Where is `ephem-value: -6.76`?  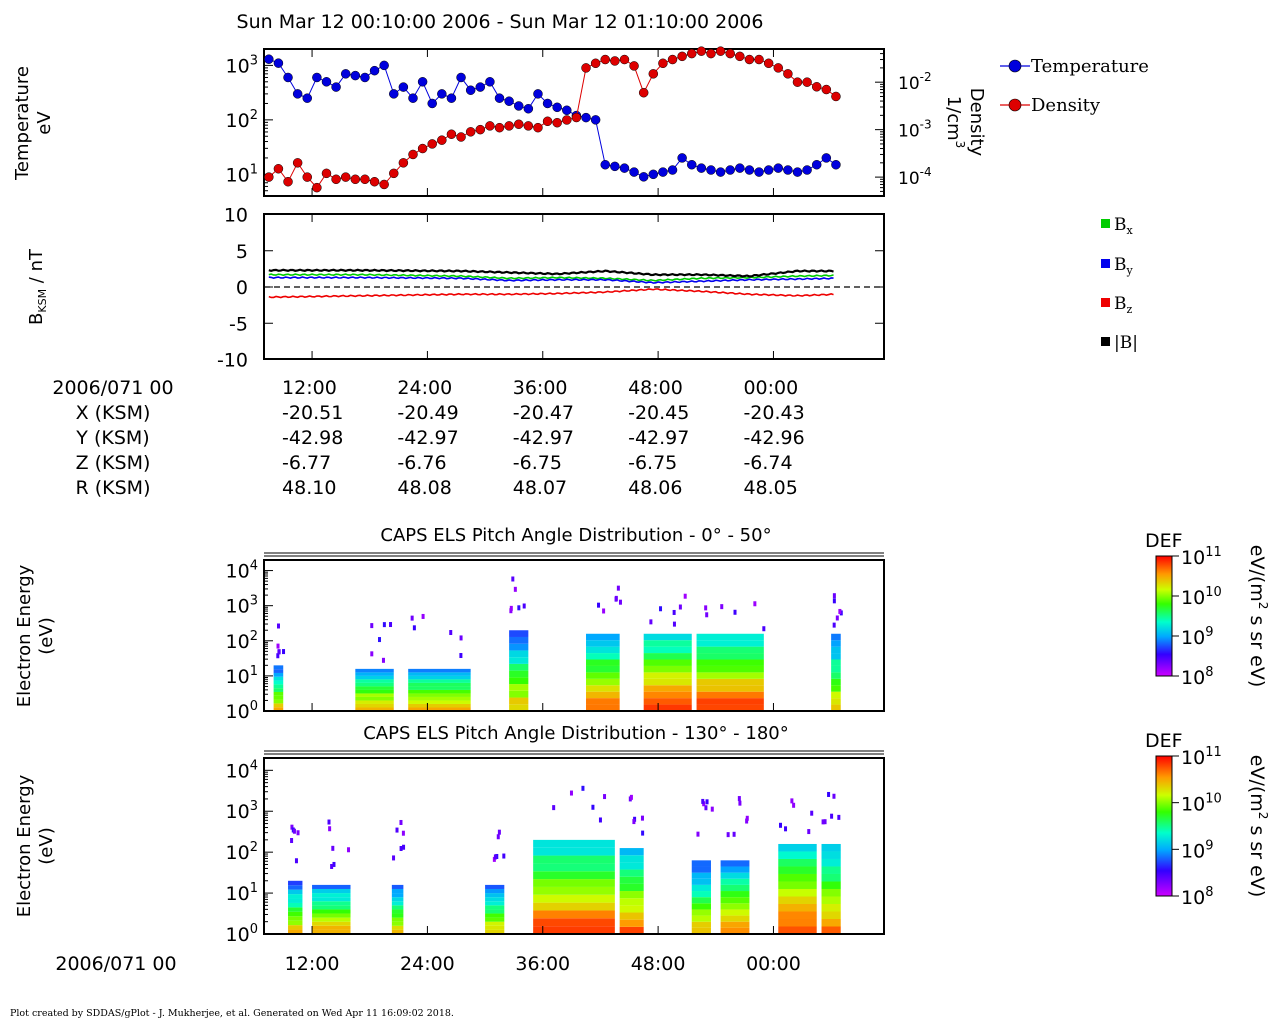 ephem-value: -6.76 is located at coordinates (421, 463).